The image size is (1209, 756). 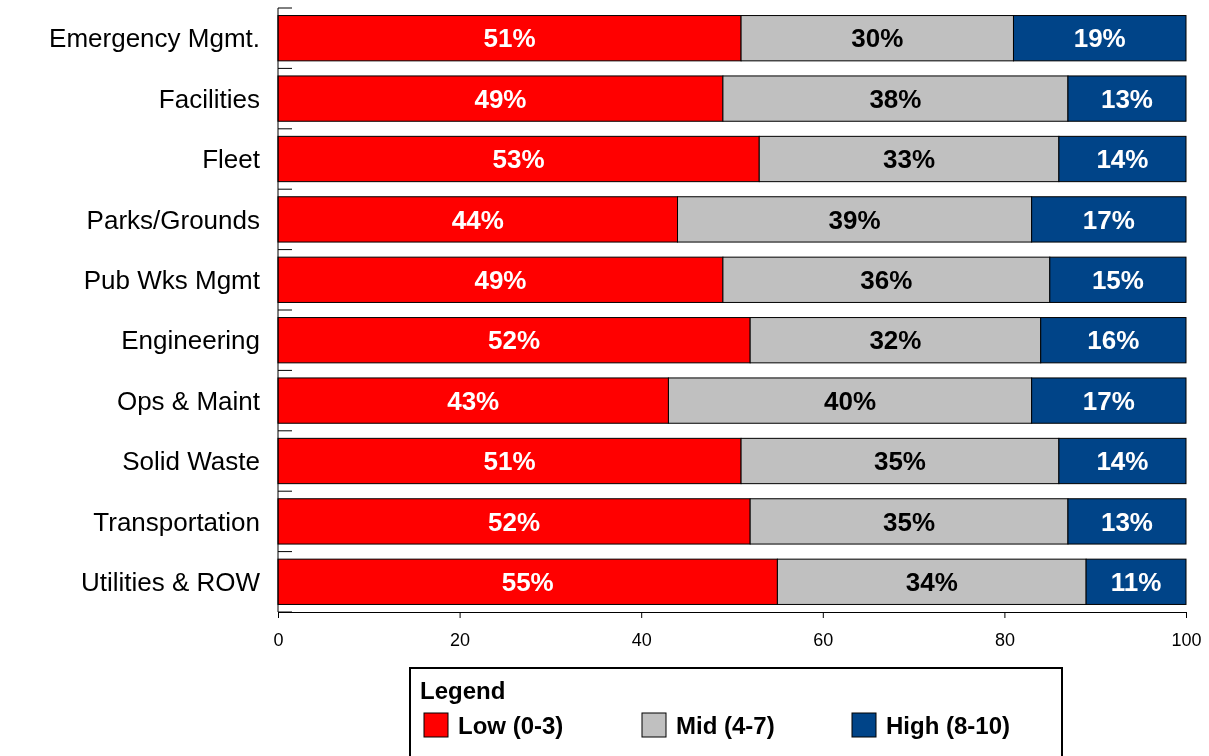 I want to click on data-label: 30%, so click(x=877, y=38).